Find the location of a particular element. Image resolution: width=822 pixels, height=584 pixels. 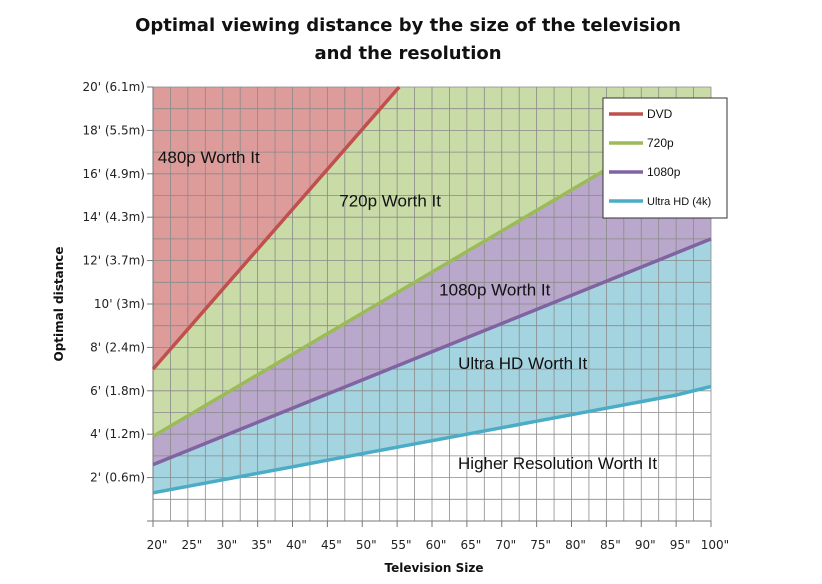

region-label-1: 480p Worth It is located at coordinates (209, 157).